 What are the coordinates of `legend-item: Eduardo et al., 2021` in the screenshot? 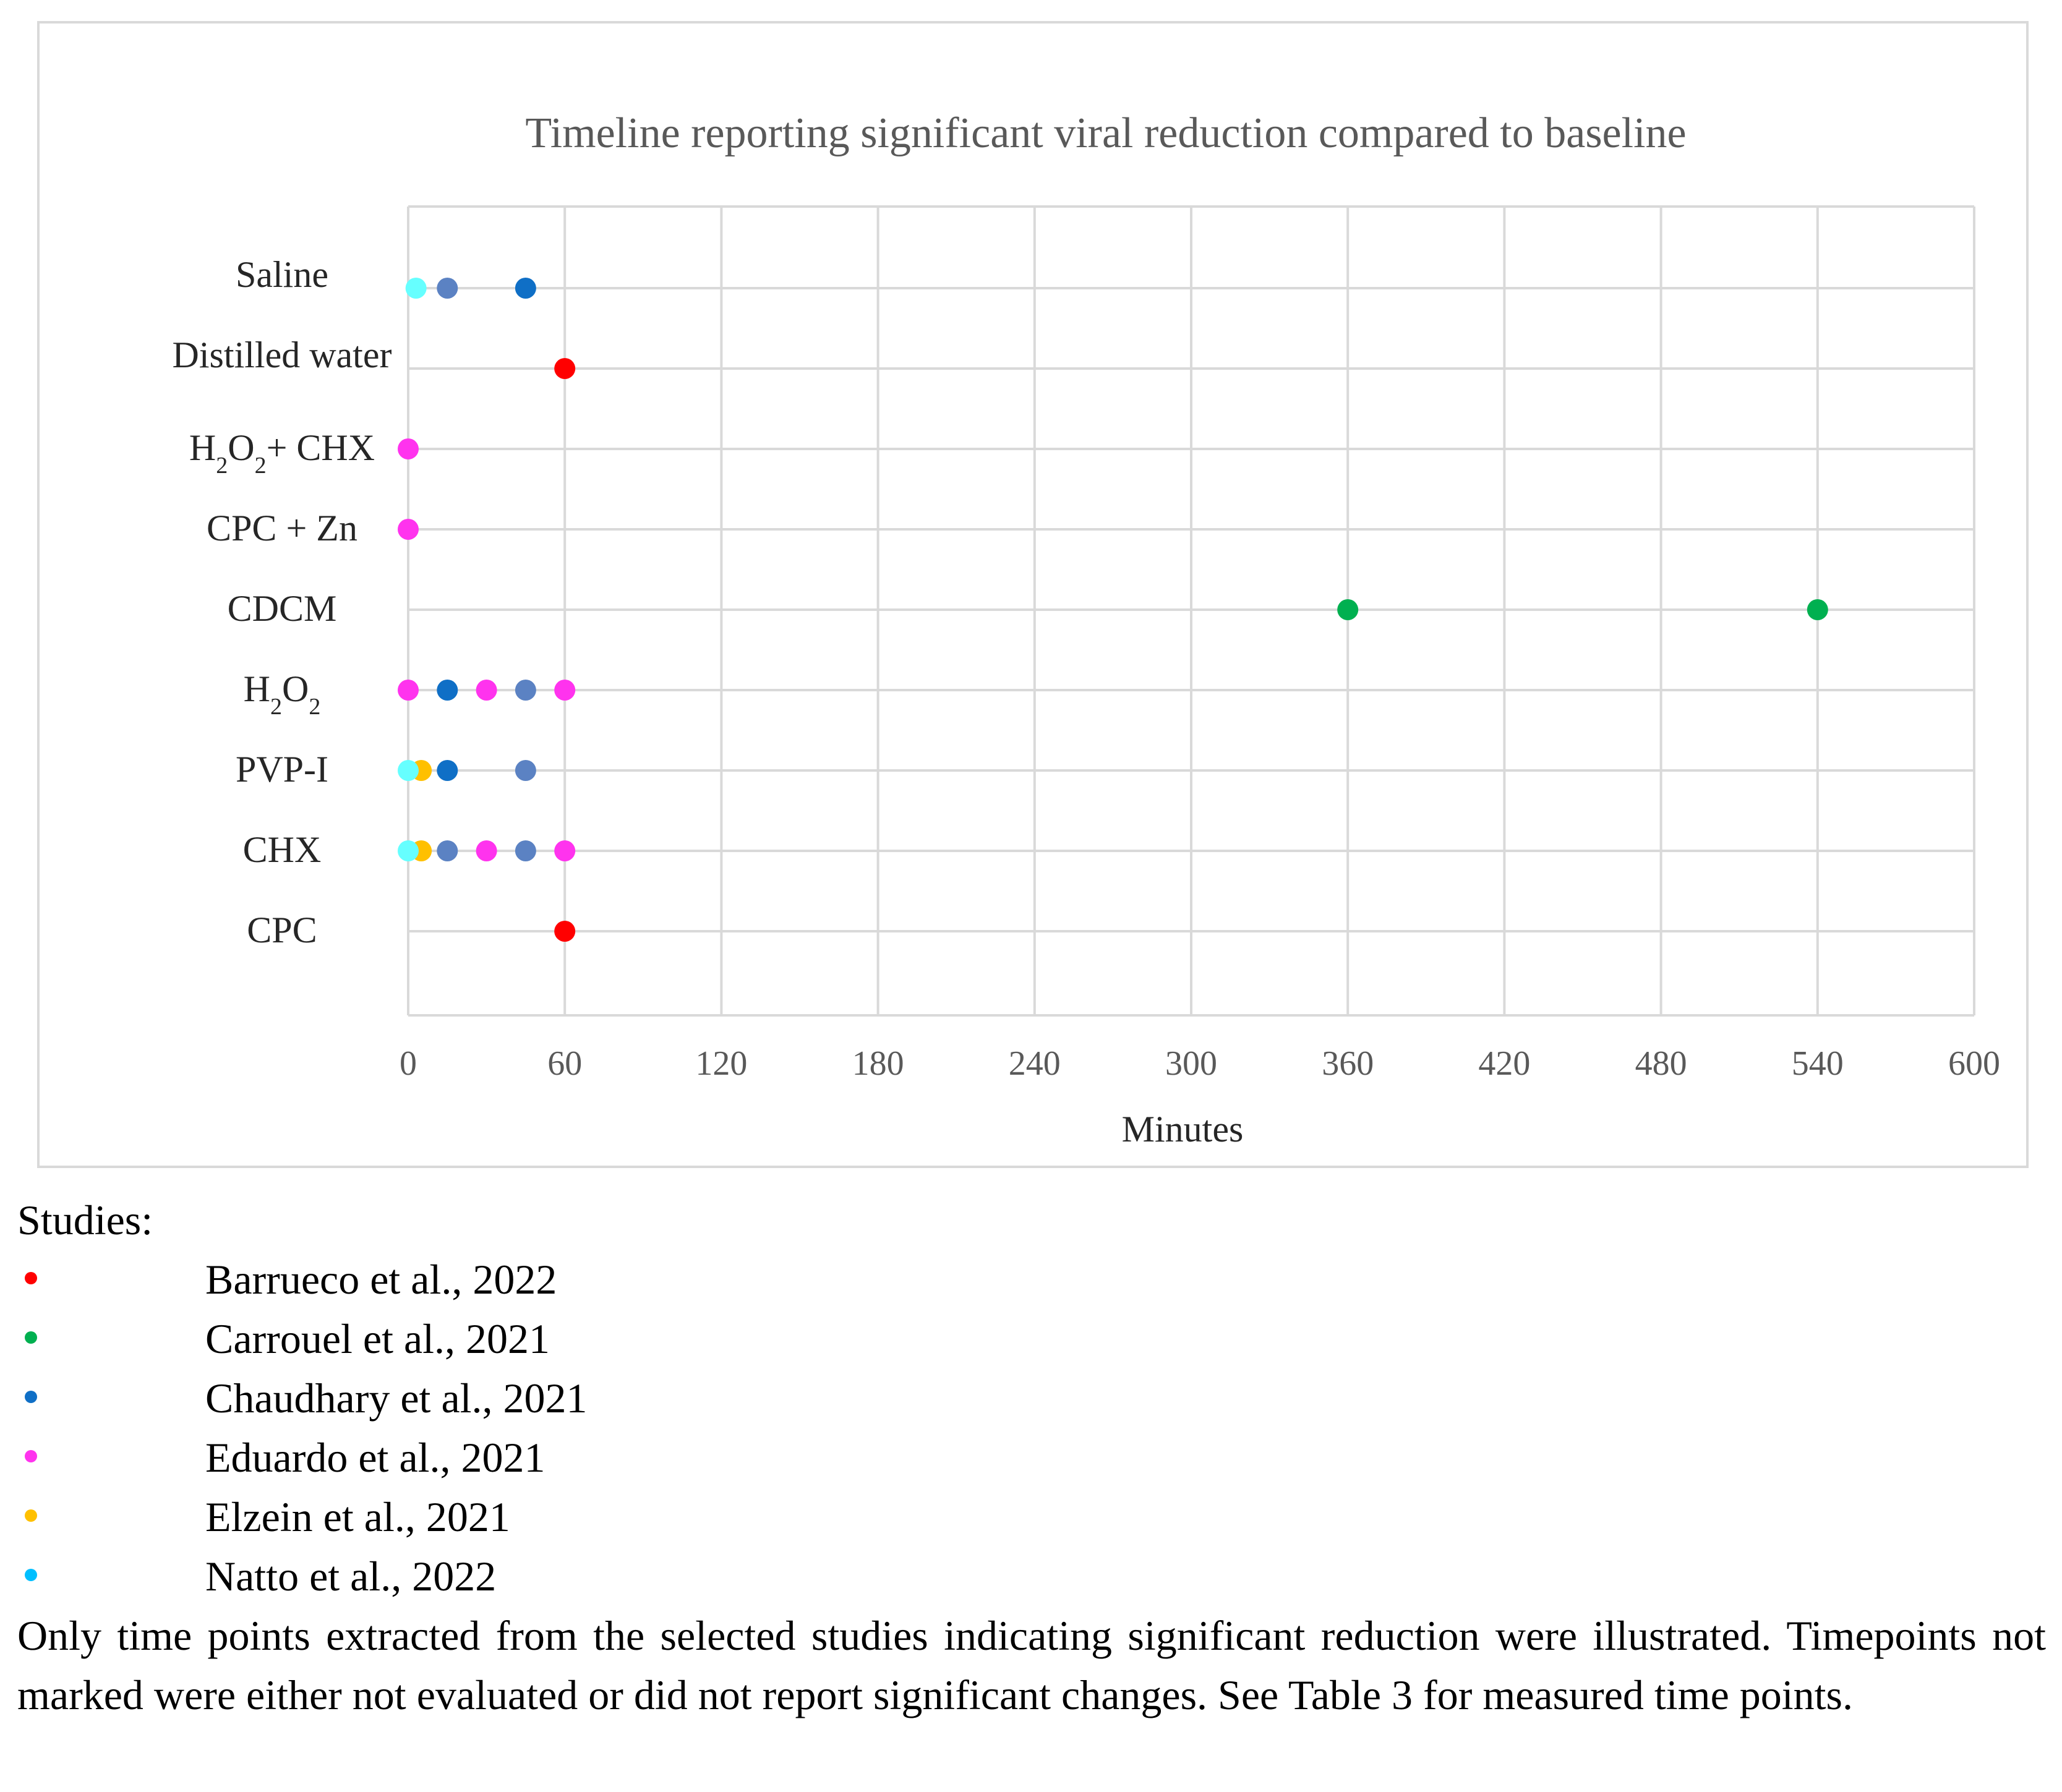 It's located at (1032, 1457).